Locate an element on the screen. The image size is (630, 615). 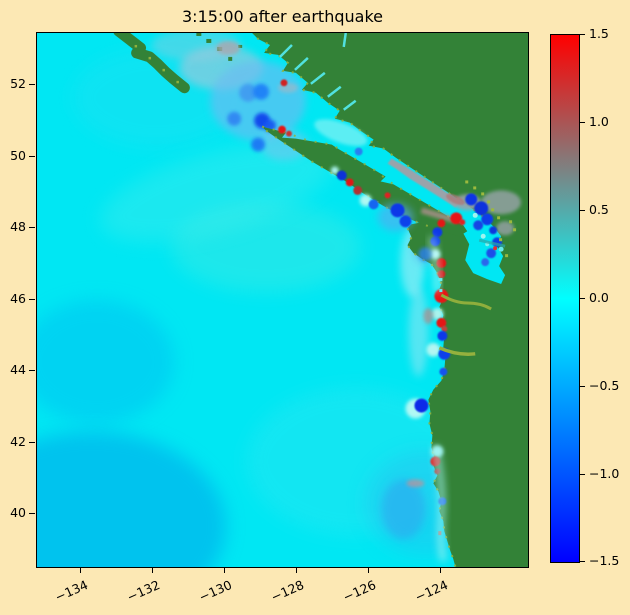
y-tick-label: 50 is located at coordinates (18, 155).